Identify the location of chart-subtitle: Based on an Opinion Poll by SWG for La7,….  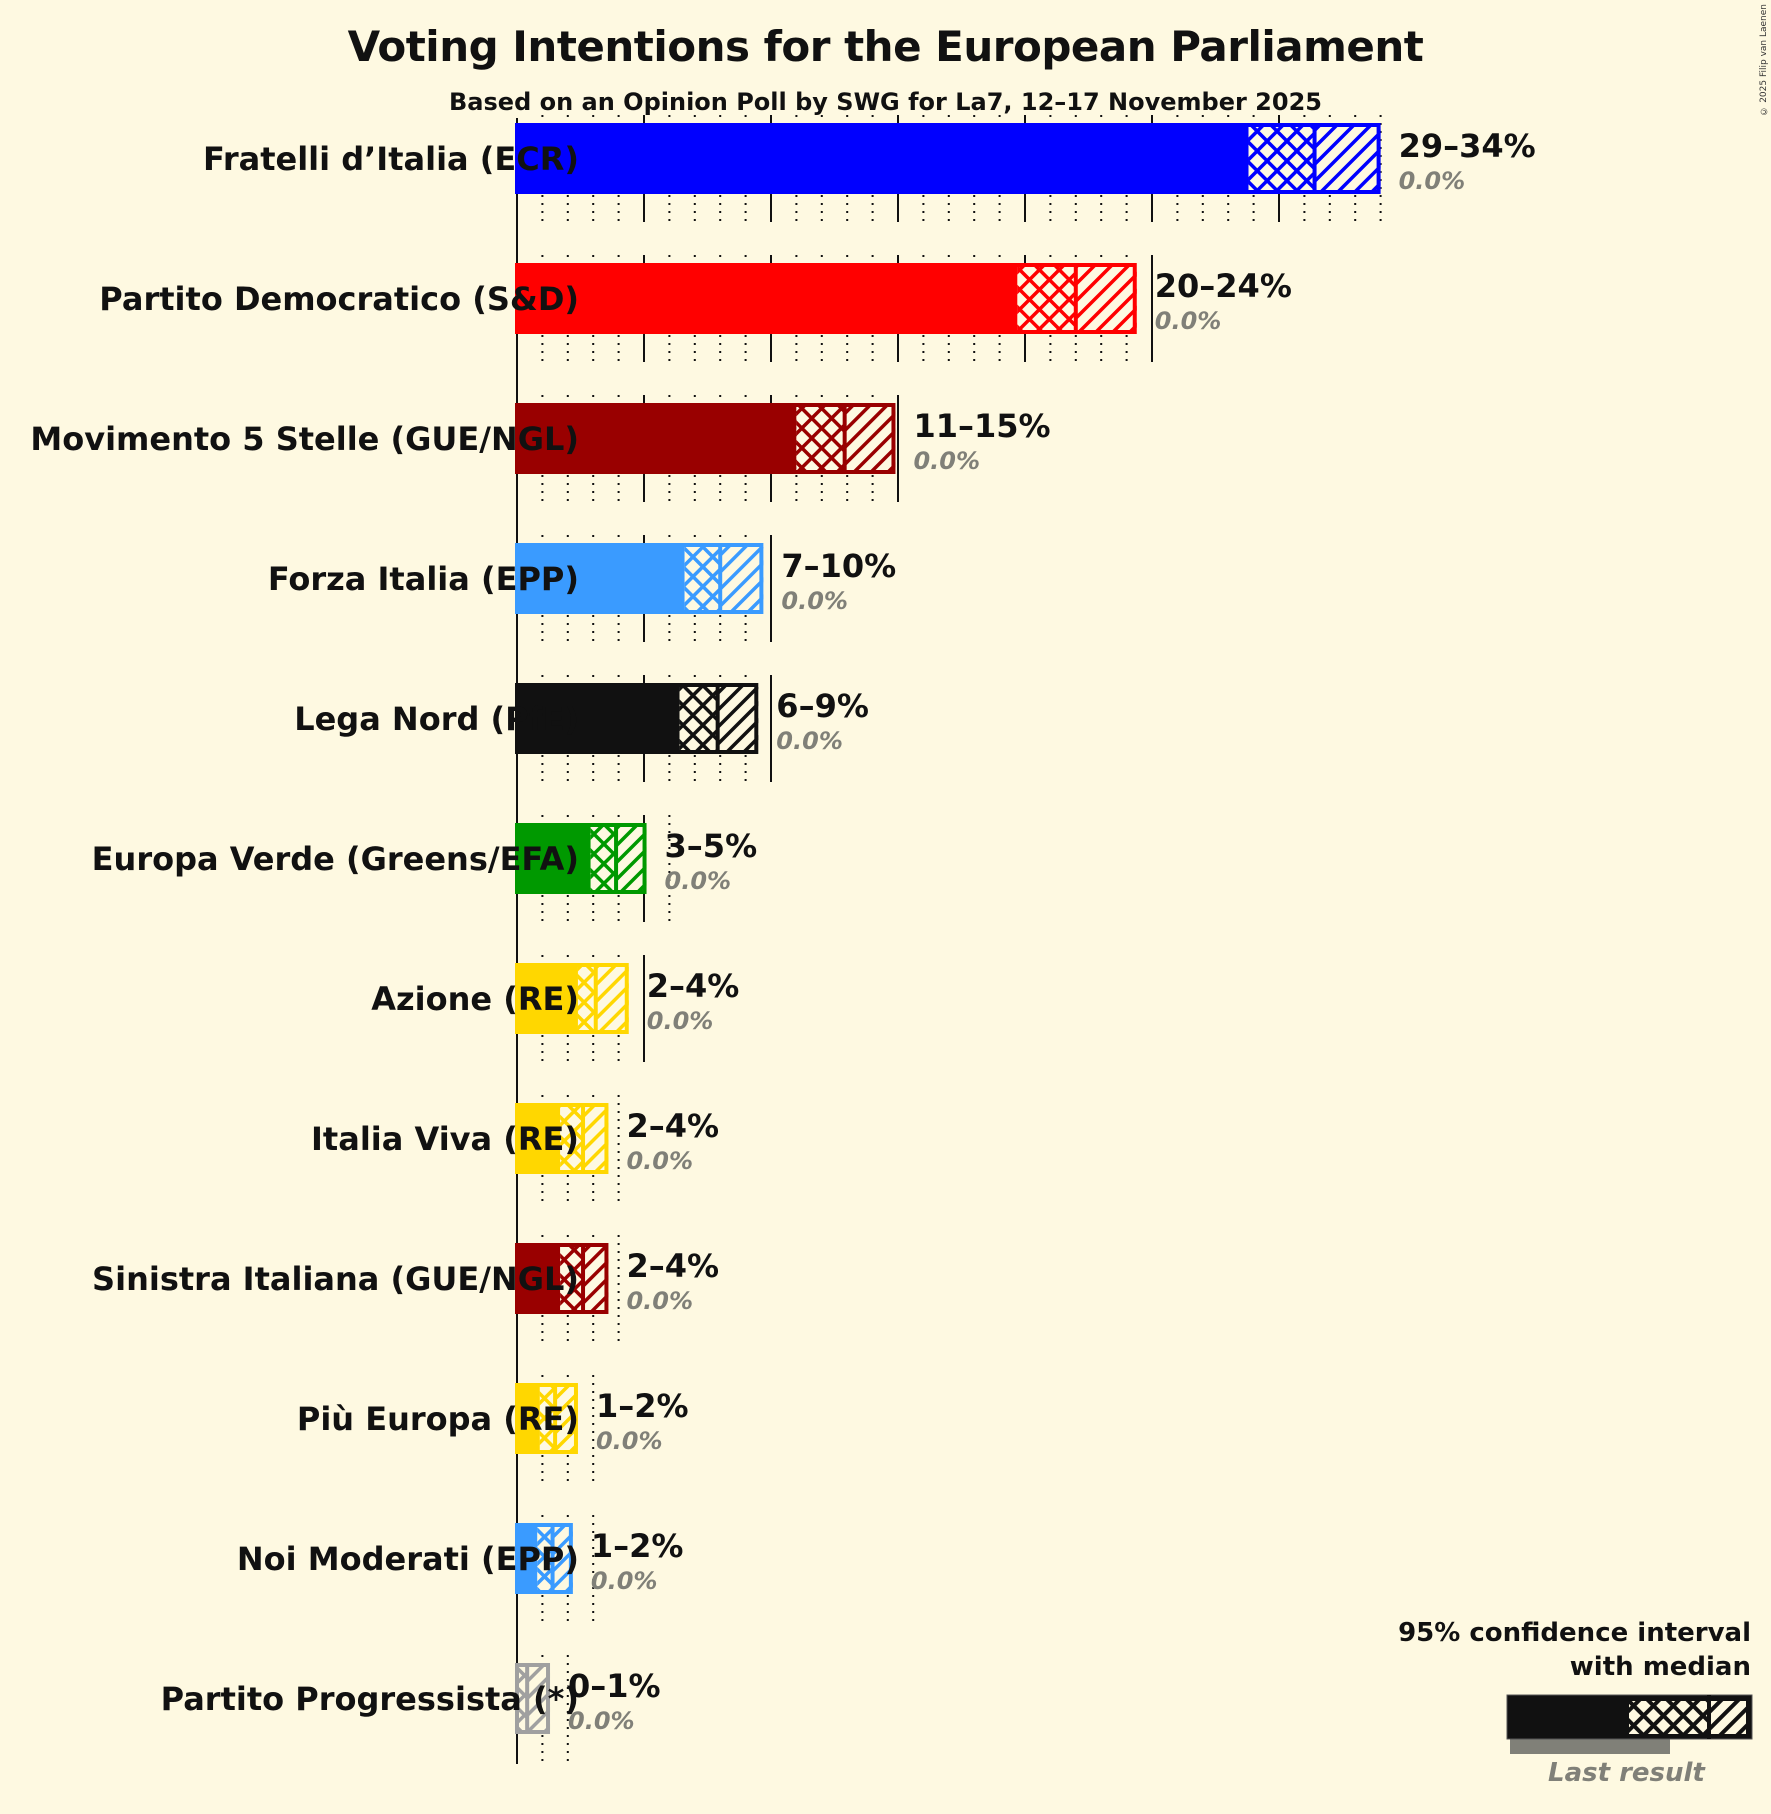
(885, 102).